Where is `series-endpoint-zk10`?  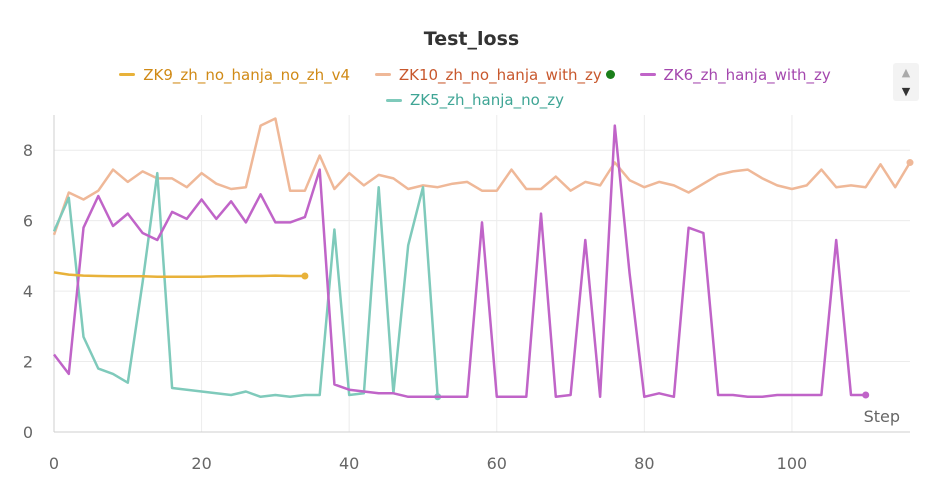 series-endpoint-zk10 is located at coordinates (910, 163).